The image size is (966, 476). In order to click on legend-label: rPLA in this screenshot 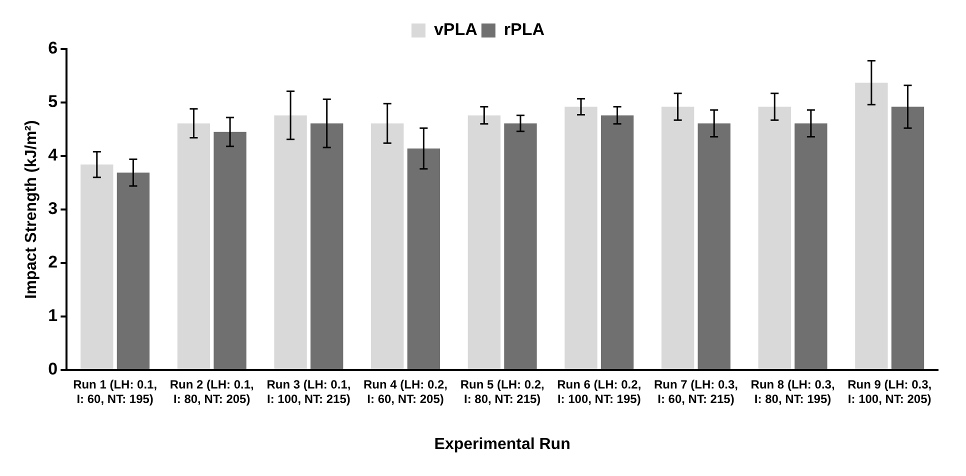, I will do `click(524, 30)`.